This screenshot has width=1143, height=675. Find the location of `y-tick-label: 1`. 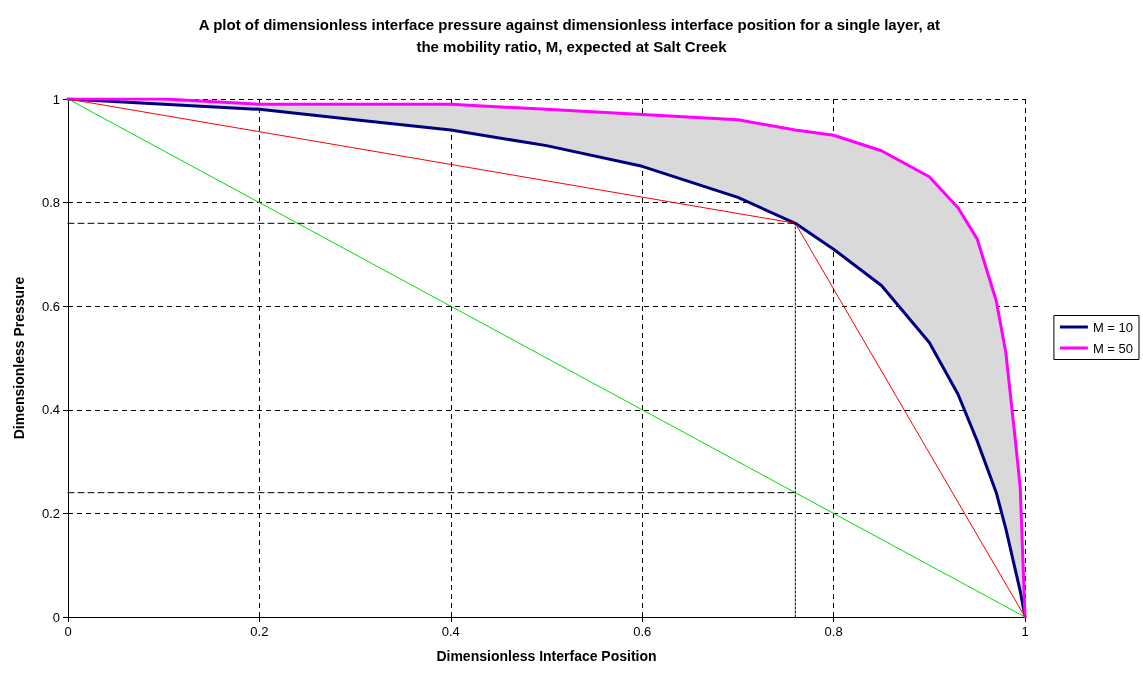

y-tick-label: 1 is located at coordinates (56, 99).